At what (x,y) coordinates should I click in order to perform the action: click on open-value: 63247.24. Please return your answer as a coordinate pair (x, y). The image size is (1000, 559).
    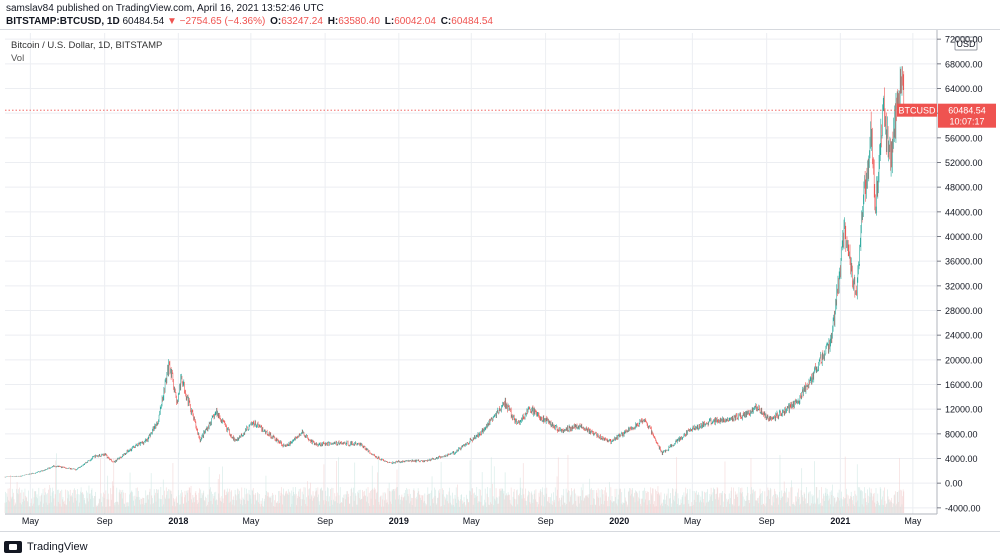
    Looking at the image, I should click on (302, 21).